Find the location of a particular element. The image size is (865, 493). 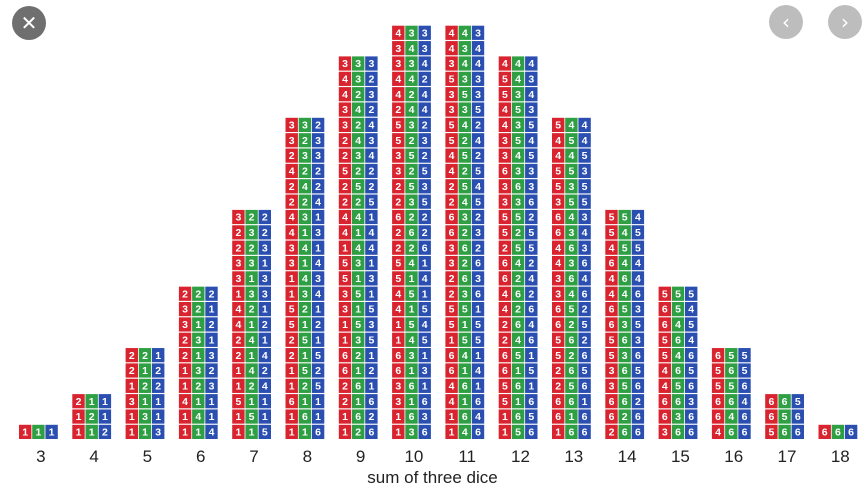

previous-button: ‹ is located at coordinates (786, 22).